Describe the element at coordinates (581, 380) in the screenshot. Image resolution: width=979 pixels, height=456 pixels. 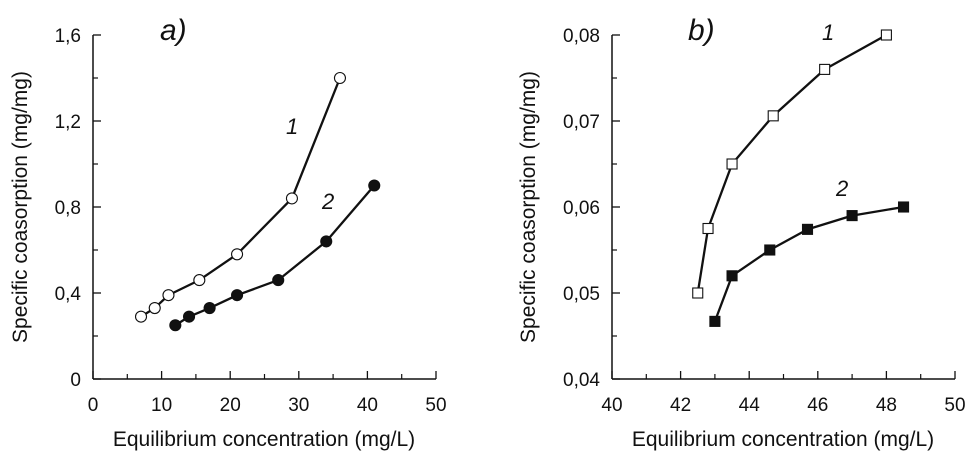
I see `b-y-tick-label: 0,04` at that location.